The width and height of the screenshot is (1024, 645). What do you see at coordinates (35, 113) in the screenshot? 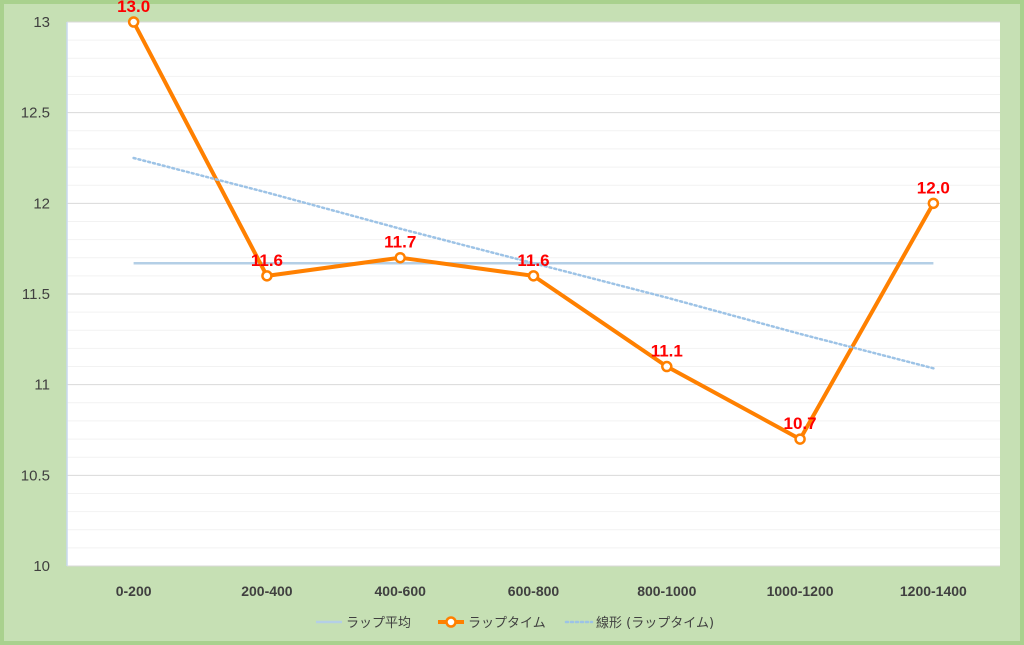
I see `y-tick-label: 12.5` at bounding box center [35, 113].